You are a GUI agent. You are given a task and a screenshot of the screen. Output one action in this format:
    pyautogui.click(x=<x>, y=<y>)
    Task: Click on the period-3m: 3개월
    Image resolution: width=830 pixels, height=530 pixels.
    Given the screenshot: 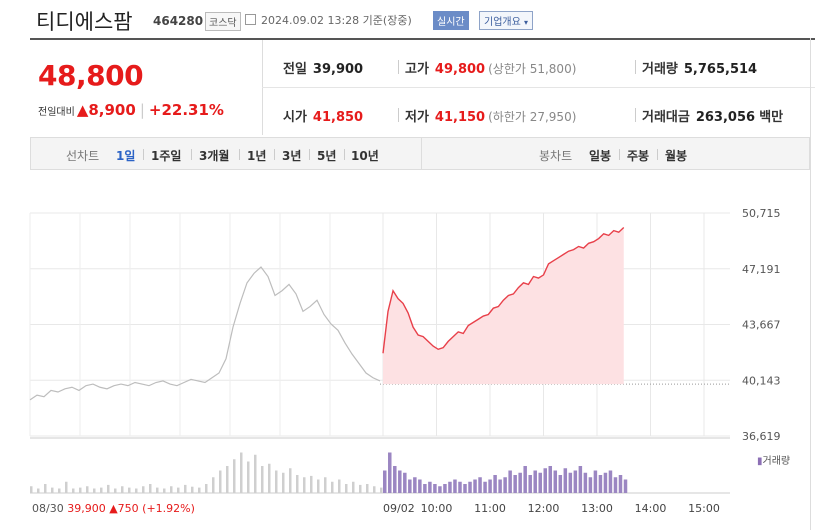 What is the action you would take?
    pyautogui.click(x=214, y=156)
    